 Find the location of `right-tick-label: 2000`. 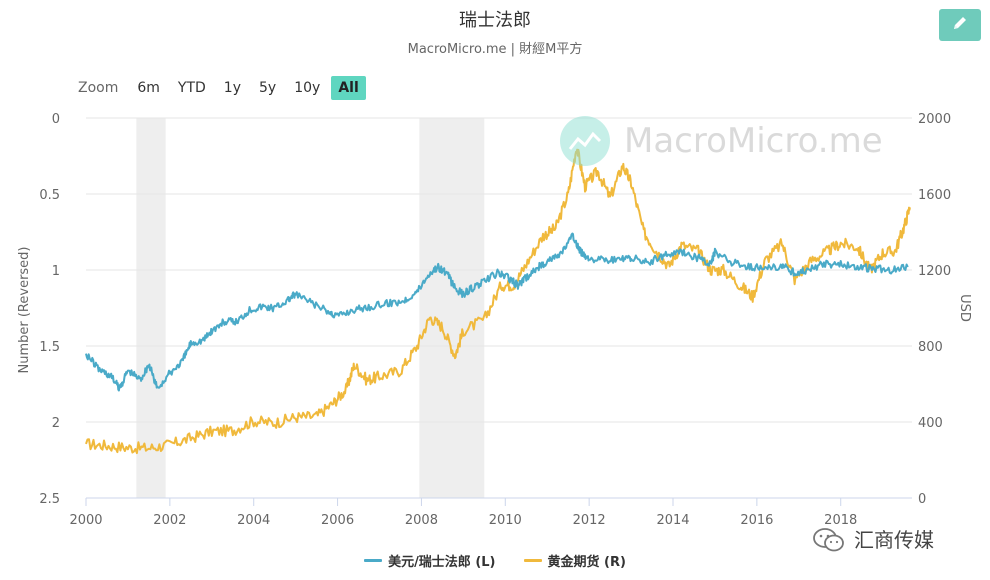

right-tick-label: 2000 is located at coordinates (934, 119).